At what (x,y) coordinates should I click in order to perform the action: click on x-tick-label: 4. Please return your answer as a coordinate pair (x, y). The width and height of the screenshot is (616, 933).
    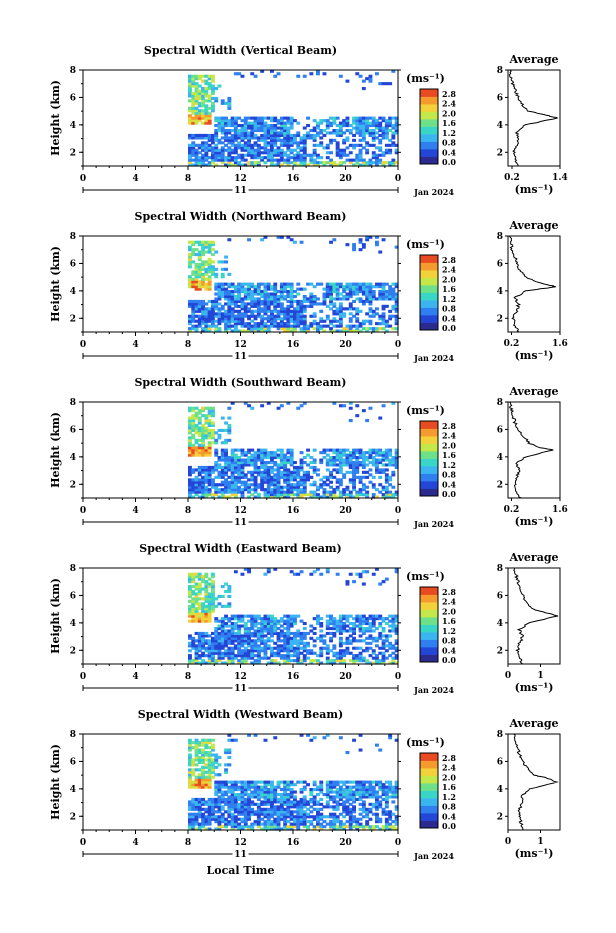
    Looking at the image, I should click on (135, 179).